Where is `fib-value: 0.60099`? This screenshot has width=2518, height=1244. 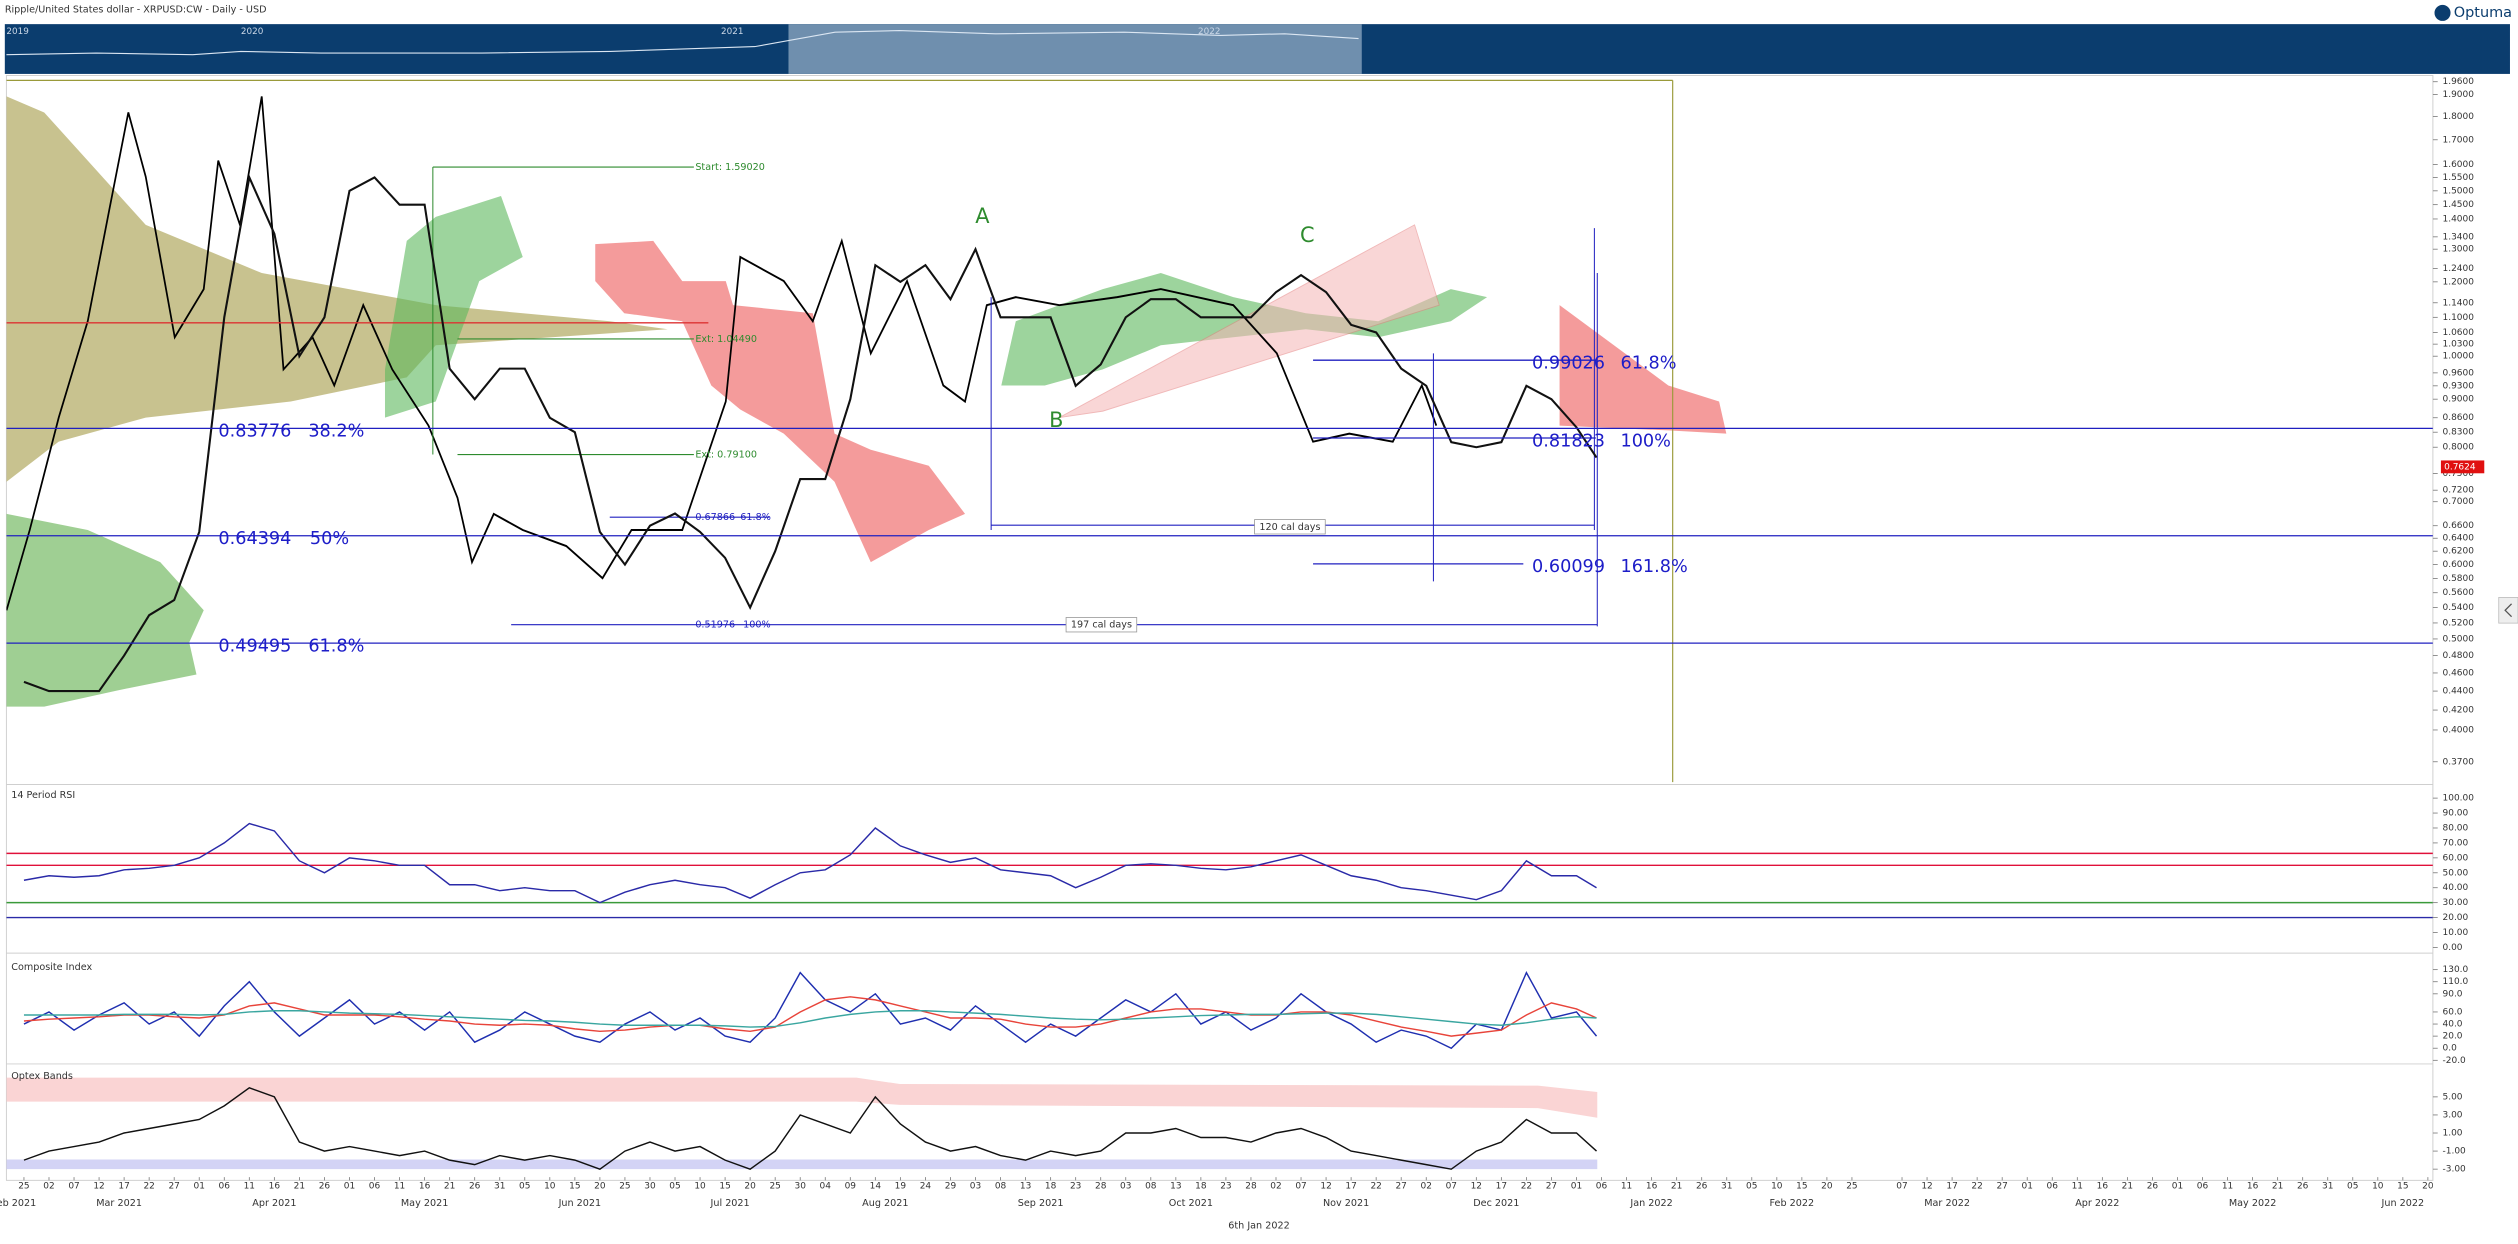
fib-value: 0.60099 is located at coordinates (1568, 567).